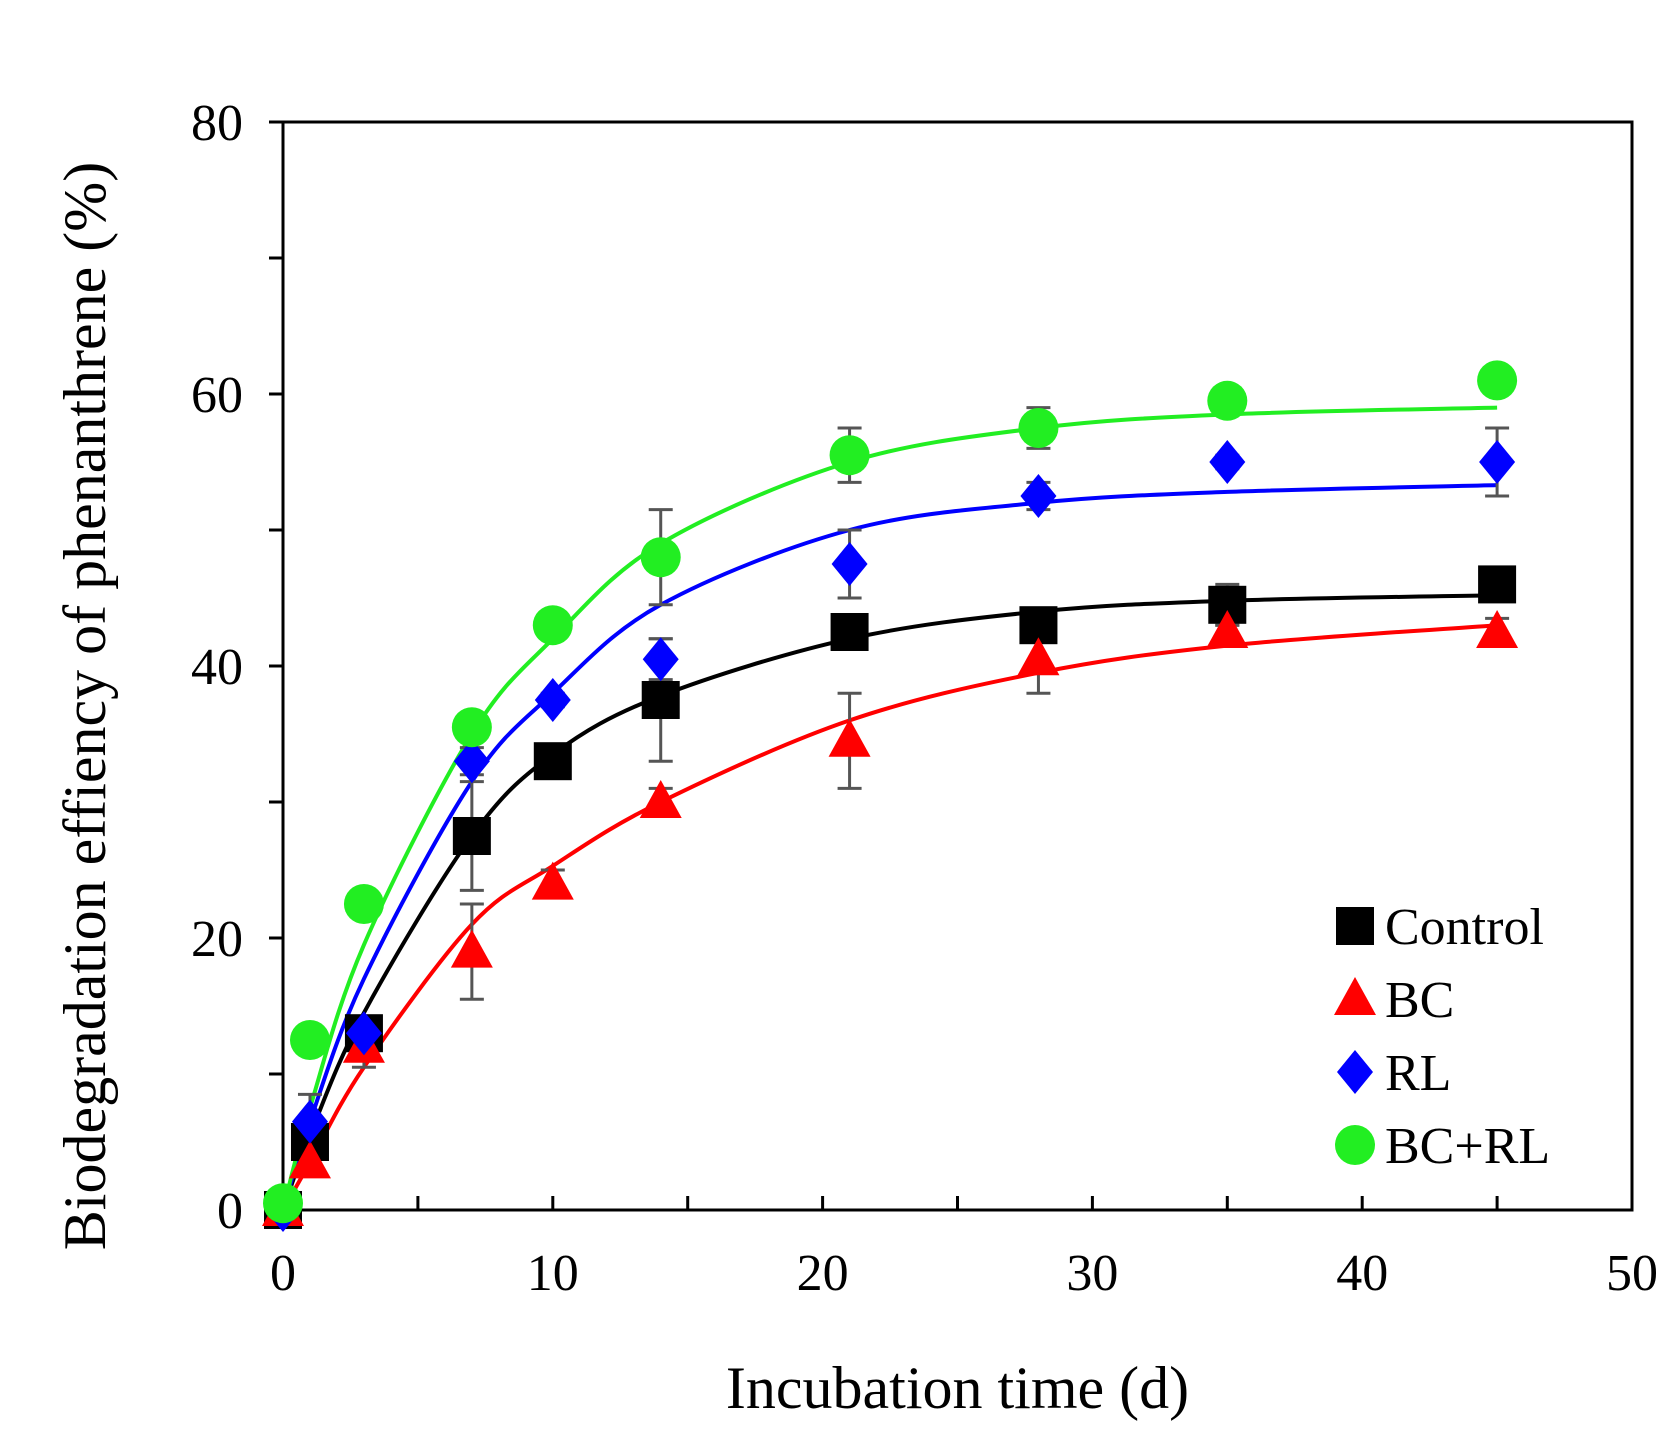 The height and width of the screenshot is (1444, 1672). Describe the element at coordinates (957, 1388) in the screenshot. I see `x-axis-title: Incubation time (d)` at that location.